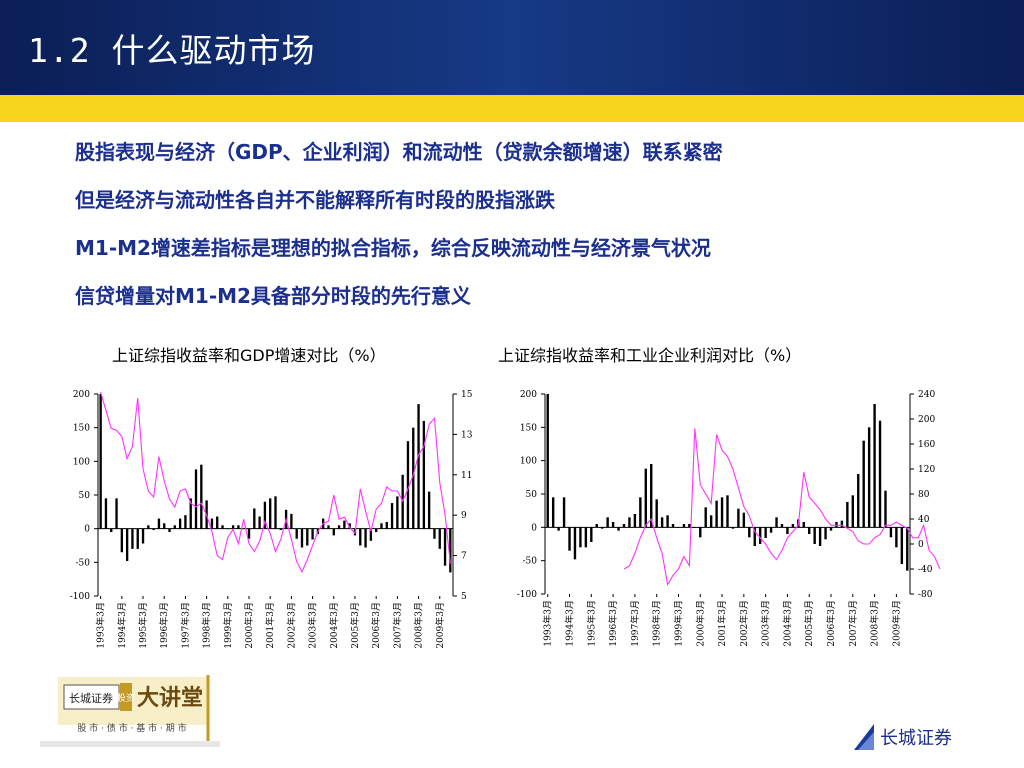 The image size is (1024, 768). I want to click on header-accent-bar, so click(512, 108).